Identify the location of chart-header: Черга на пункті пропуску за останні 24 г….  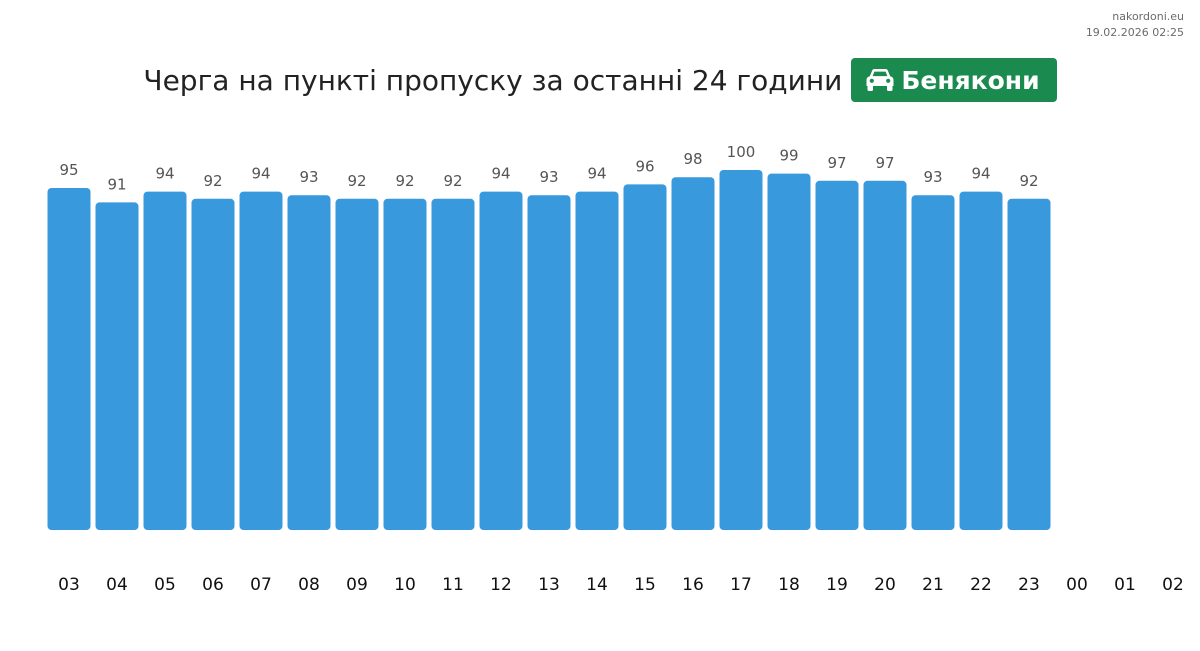
(600, 80).